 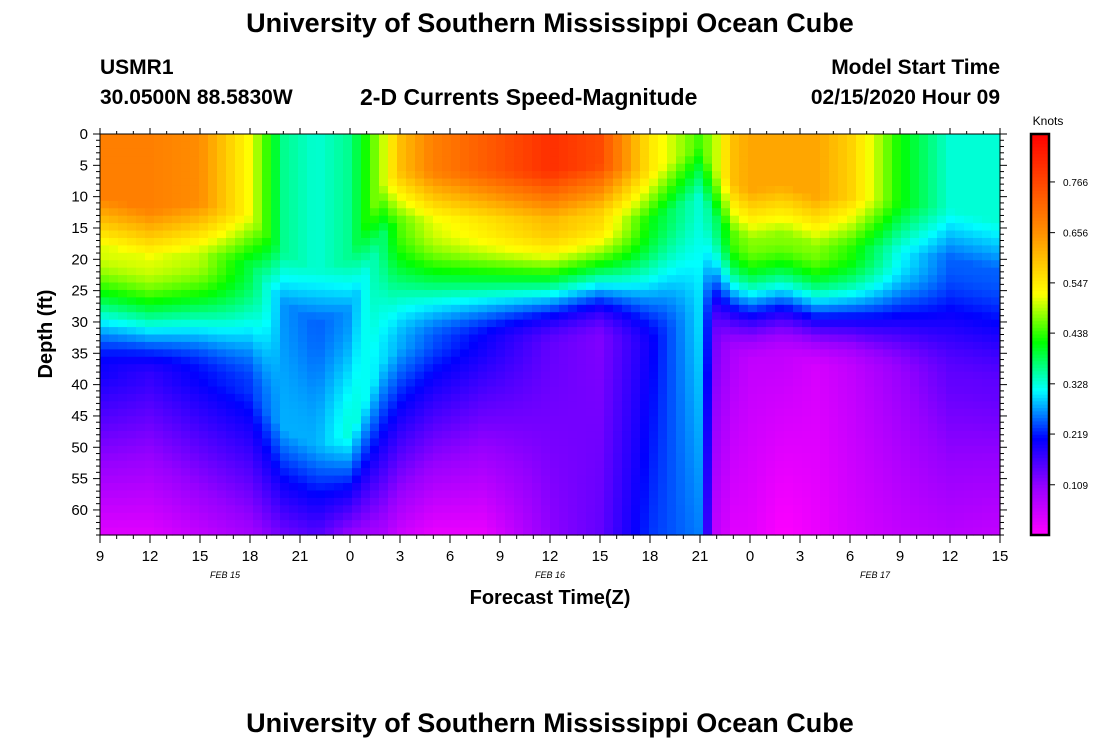 What do you see at coordinates (905, 97) in the screenshot?
I see `model-start-value: 02/15/2020 Hour 09` at bounding box center [905, 97].